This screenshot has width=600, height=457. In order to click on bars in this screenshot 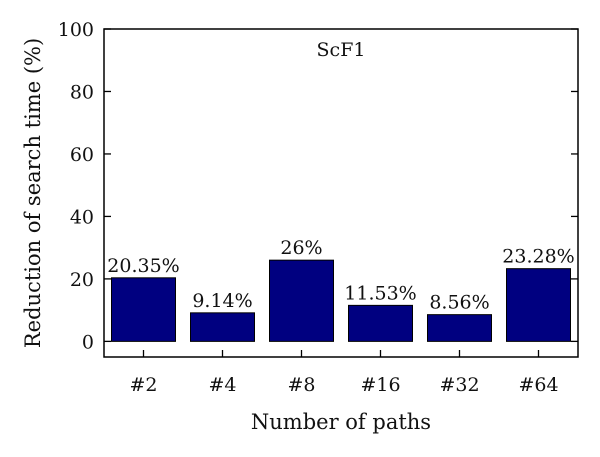, I will do `click(341, 300)`.